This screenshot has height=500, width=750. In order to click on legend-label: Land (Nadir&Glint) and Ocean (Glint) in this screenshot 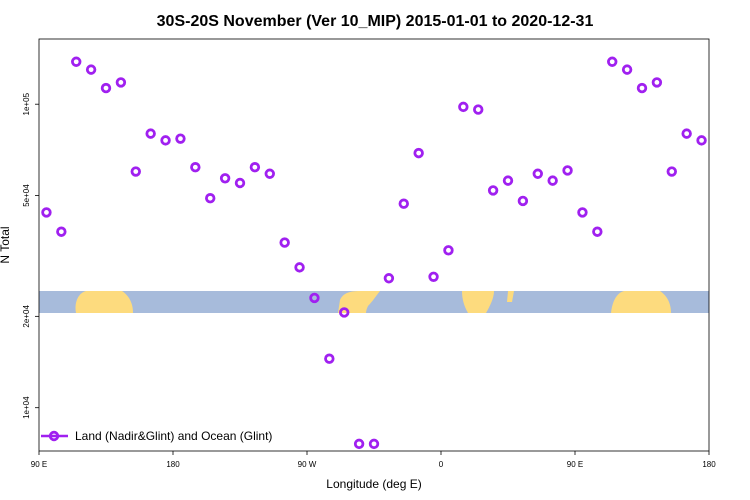, I will do `click(173, 436)`.